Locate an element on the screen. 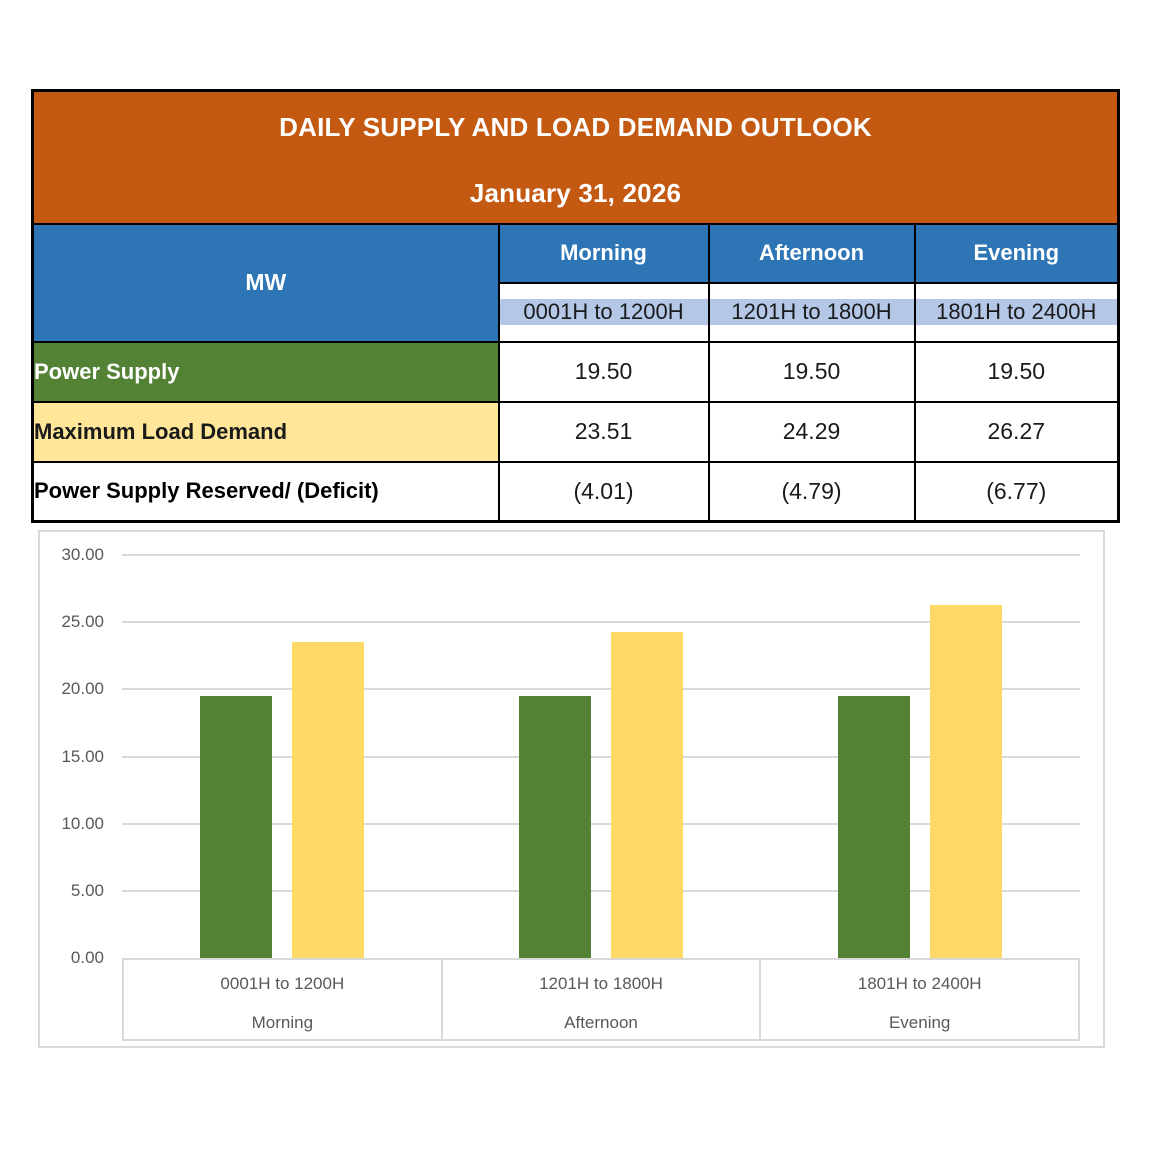 The image size is (1152, 1152). row-label-max-load-demand: Maximum Load Demand is located at coordinates (265, 431).